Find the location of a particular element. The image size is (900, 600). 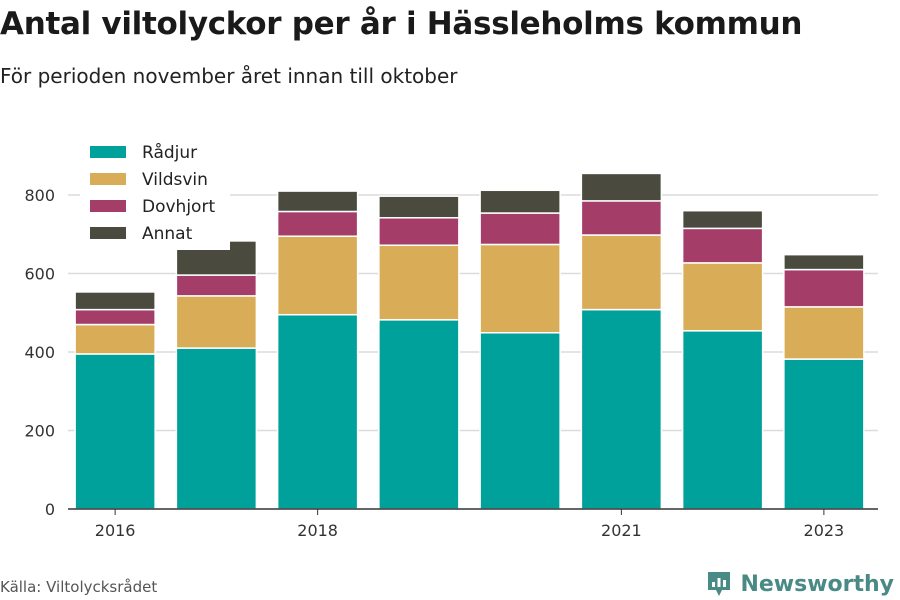

y-tick-label: 800 is located at coordinates (39, 195).